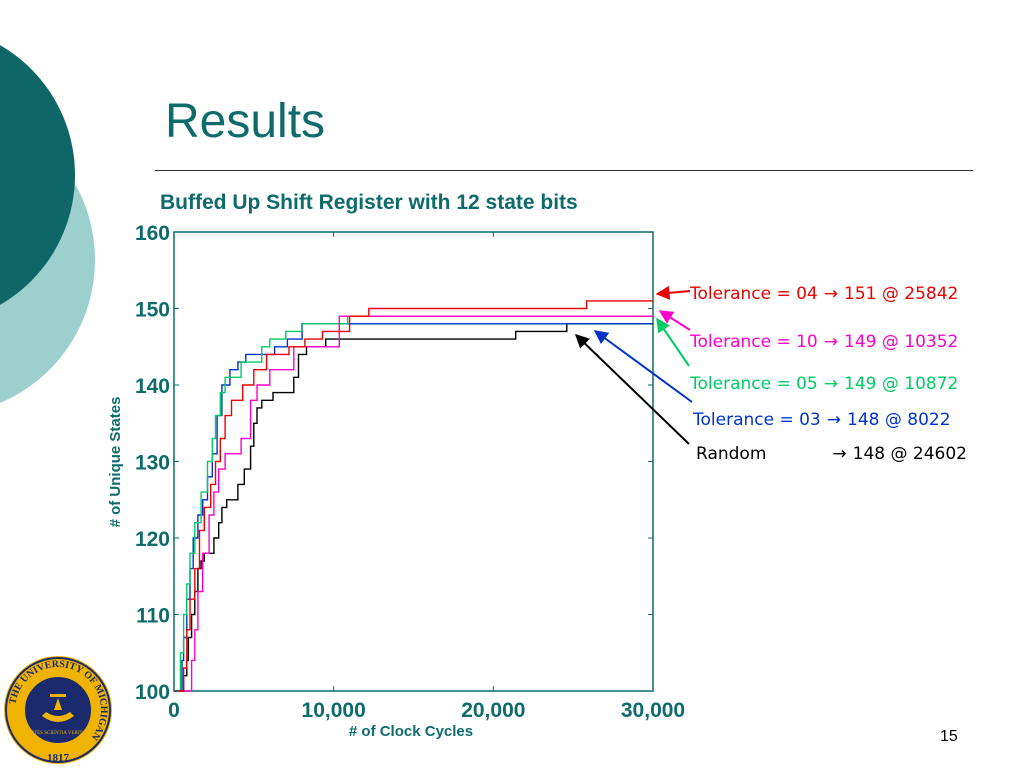 This screenshot has height=768, width=1024. I want to click on legend-result: 149 @ 10872, so click(901, 384).